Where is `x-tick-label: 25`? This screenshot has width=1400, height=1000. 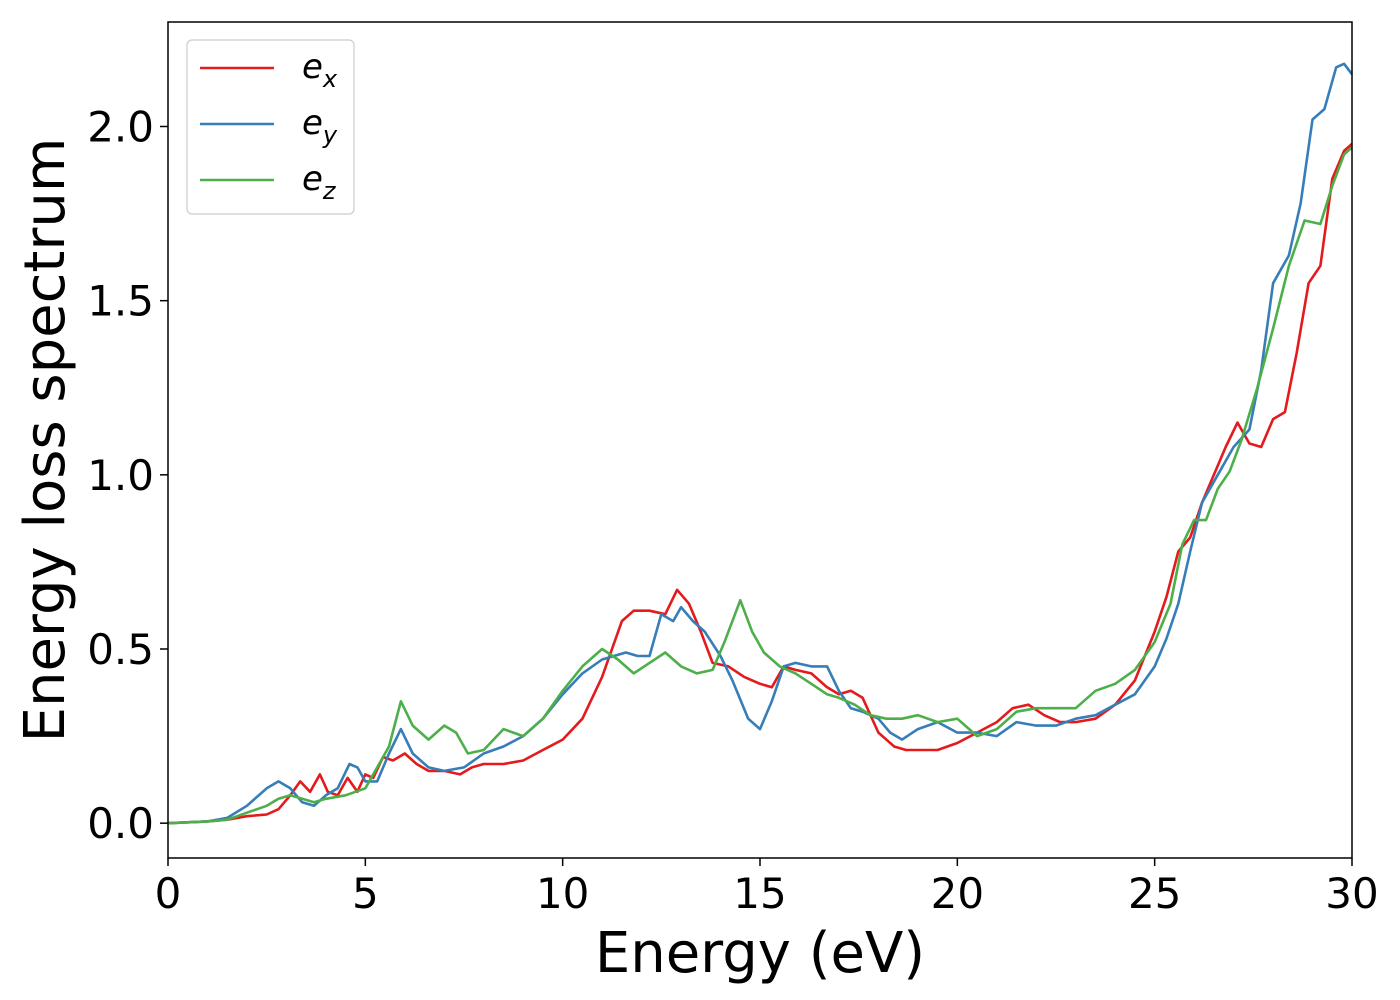
x-tick-label: 25 is located at coordinates (1154, 893).